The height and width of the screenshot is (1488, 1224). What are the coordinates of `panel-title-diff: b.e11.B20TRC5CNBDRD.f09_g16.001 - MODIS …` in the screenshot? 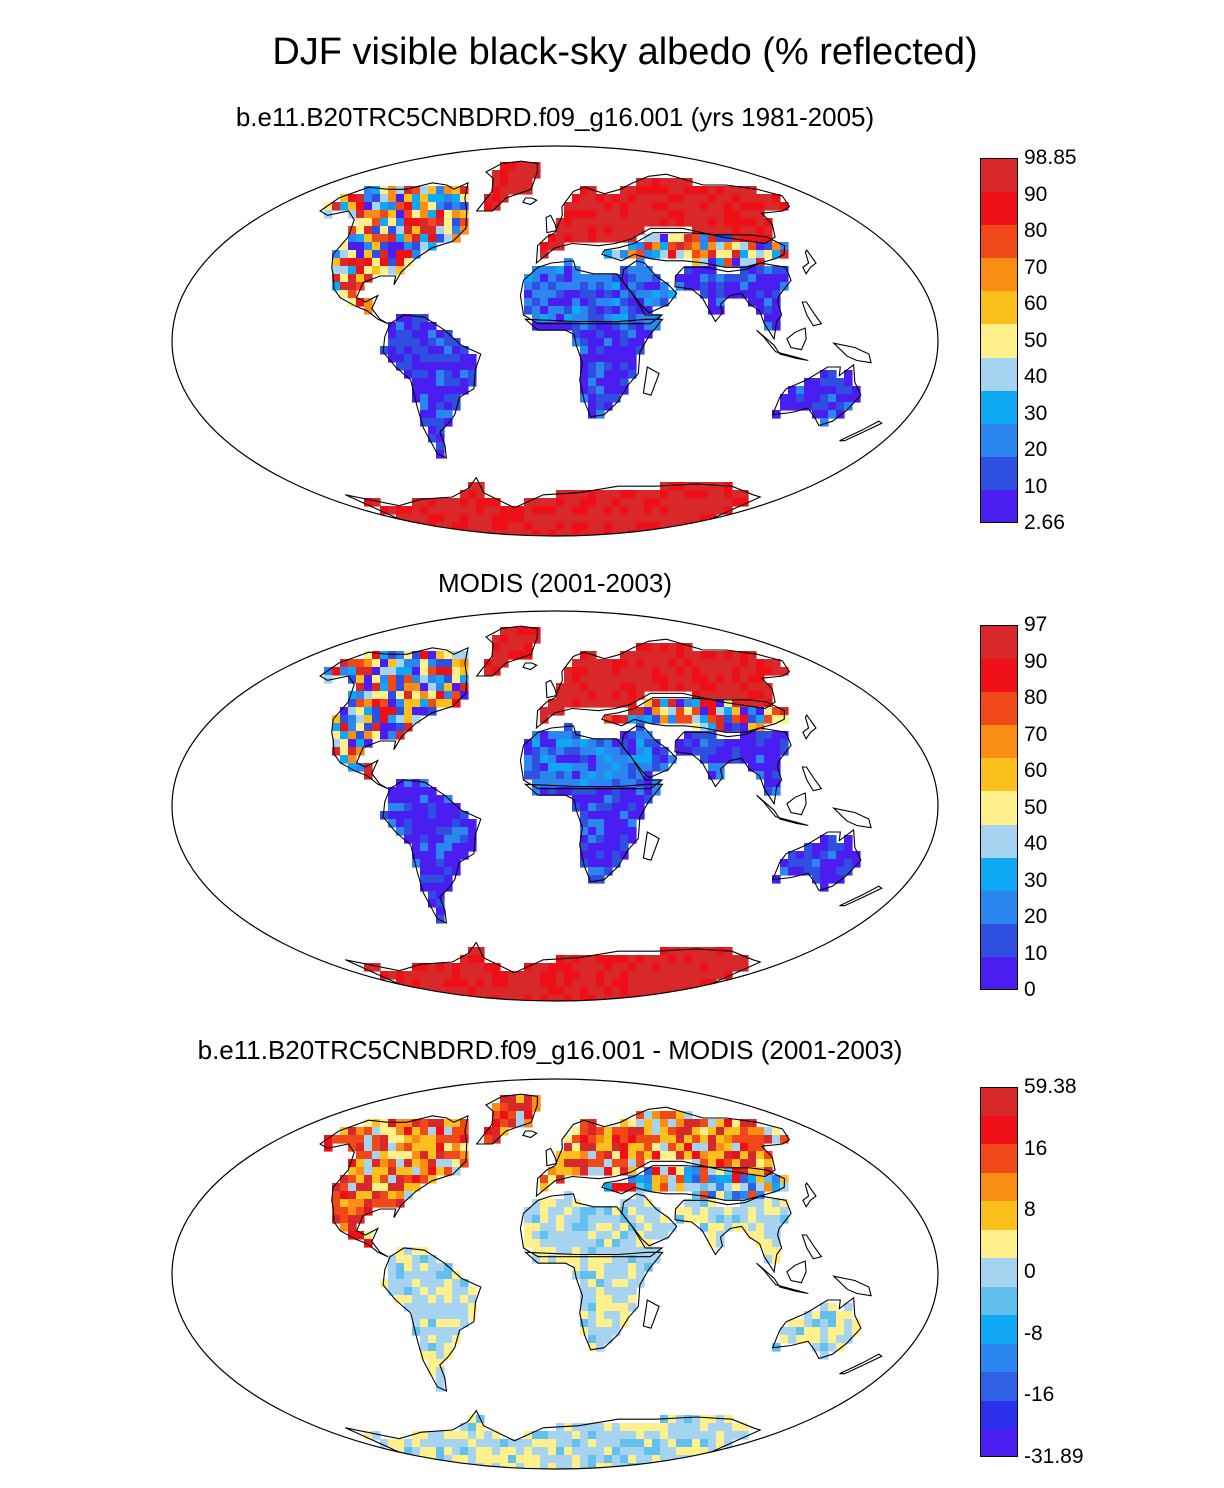 It's located at (550, 1050).